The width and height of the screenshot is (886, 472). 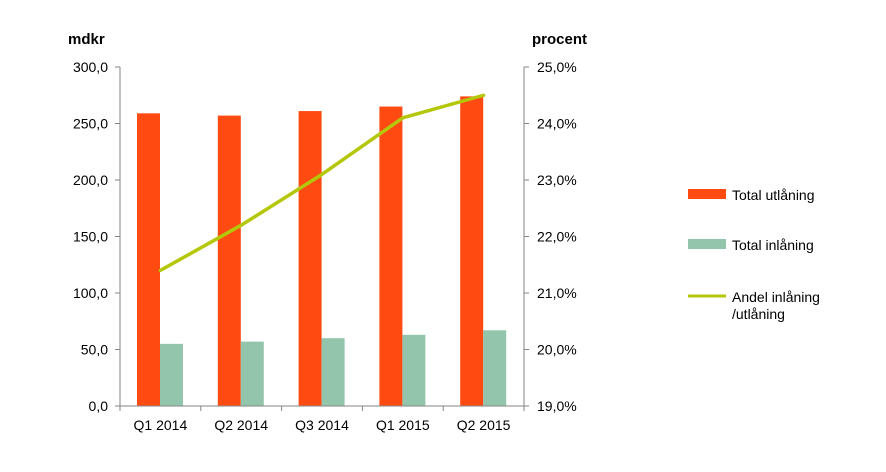 I want to click on y-left-tick-label: 250,0, so click(x=90, y=124).